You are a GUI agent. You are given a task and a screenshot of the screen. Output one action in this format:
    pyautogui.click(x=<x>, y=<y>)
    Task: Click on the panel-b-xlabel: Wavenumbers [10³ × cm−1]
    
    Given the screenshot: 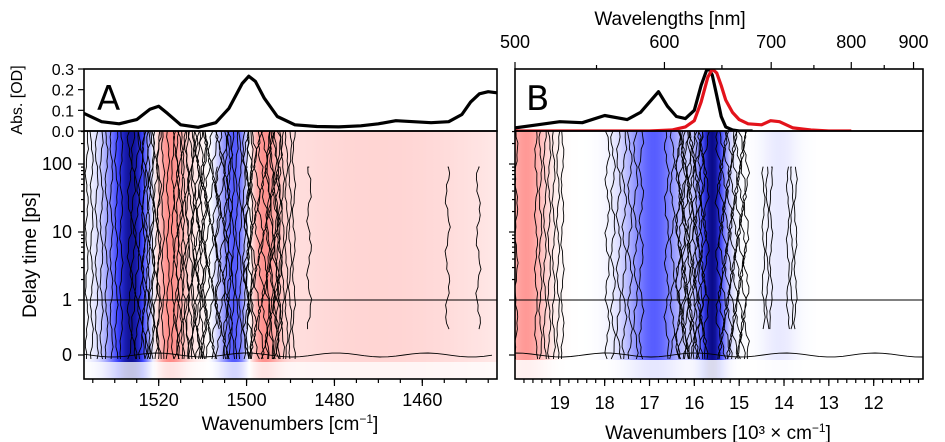 What is the action you would take?
    pyautogui.click(x=718, y=431)
    